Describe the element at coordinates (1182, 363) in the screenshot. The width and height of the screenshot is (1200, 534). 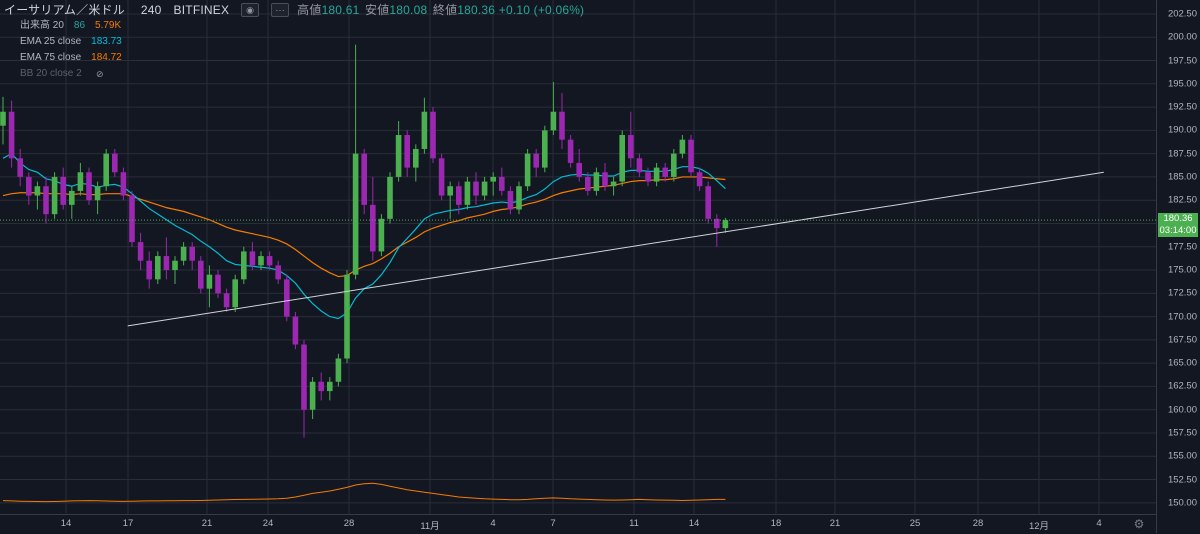
I see `price-tick-label: 165.00` at that location.